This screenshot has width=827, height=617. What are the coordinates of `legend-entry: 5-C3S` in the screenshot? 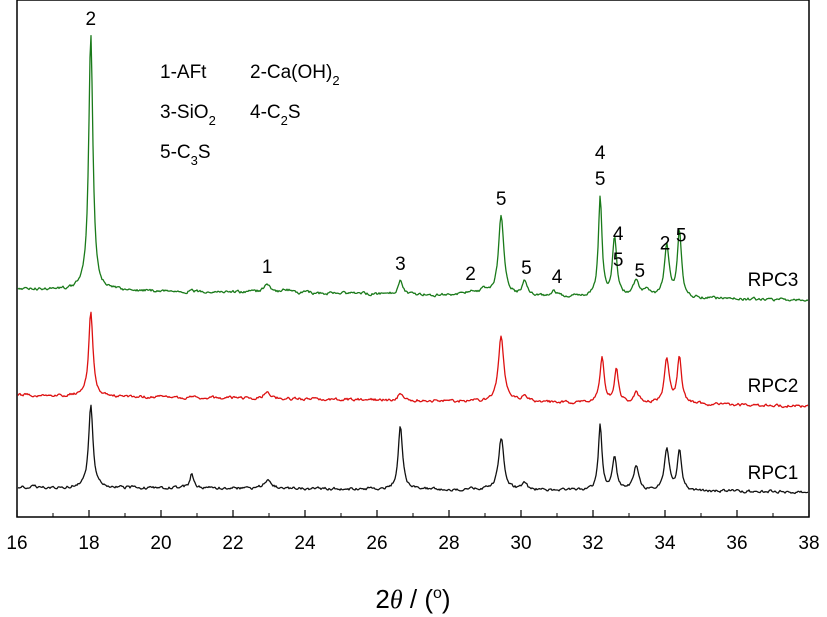 It's located at (185, 155).